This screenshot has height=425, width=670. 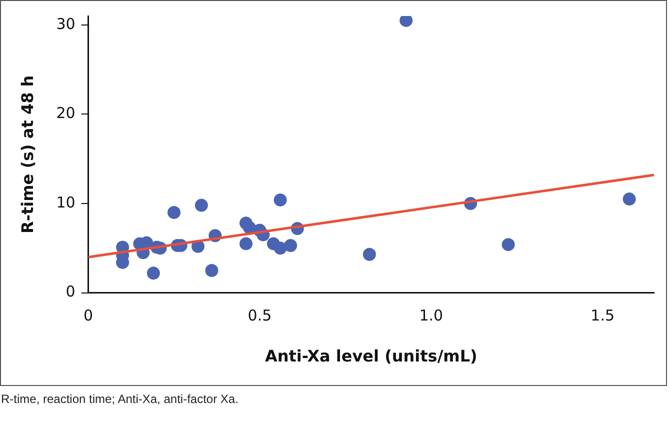 What do you see at coordinates (89, 315) in the screenshot?
I see `x-tick-label: 0` at bounding box center [89, 315].